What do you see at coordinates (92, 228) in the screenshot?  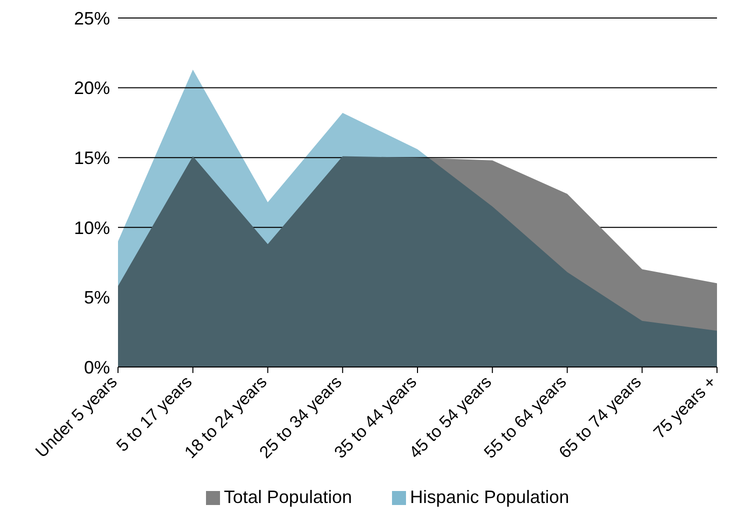 I see `y-tick-label: 10%` at bounding box center [92, 228].